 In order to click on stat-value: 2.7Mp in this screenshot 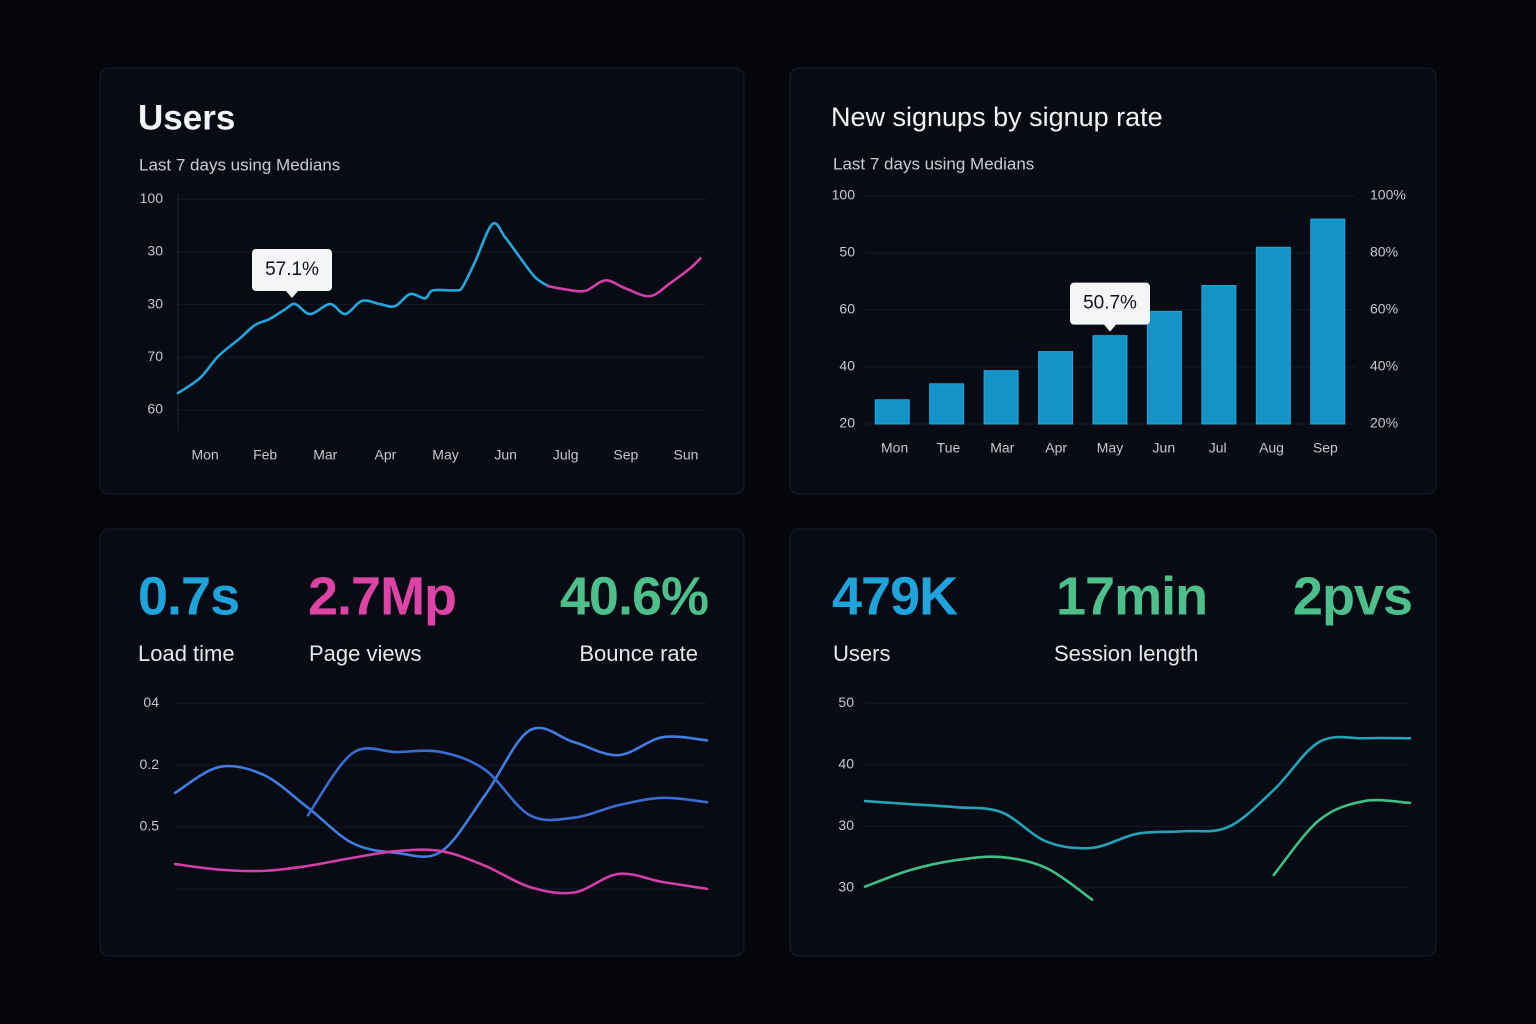, I will do `click(382, 596)`.